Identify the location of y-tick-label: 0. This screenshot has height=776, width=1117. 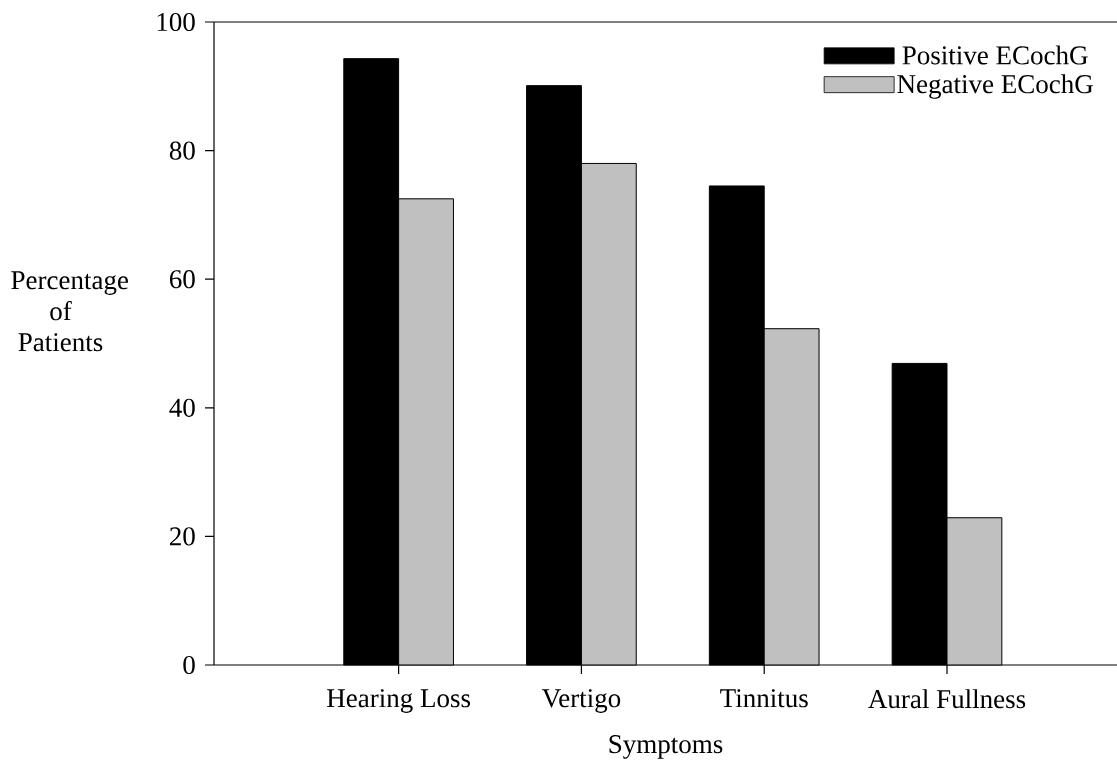
(189, 665).